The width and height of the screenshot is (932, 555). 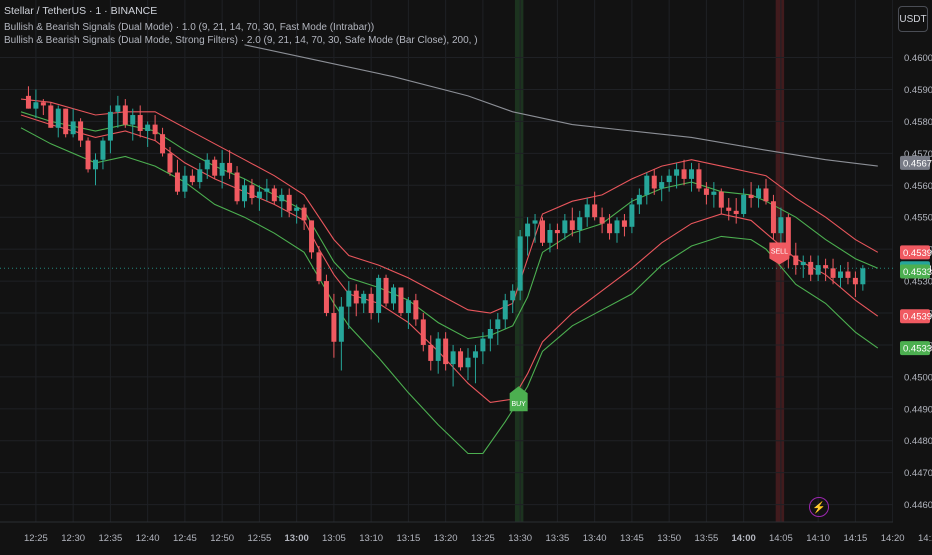 What do you see at coordinates (913, 19) in the screenshot?
I see `currency-button: USDT` at bounding box center [913, 19].